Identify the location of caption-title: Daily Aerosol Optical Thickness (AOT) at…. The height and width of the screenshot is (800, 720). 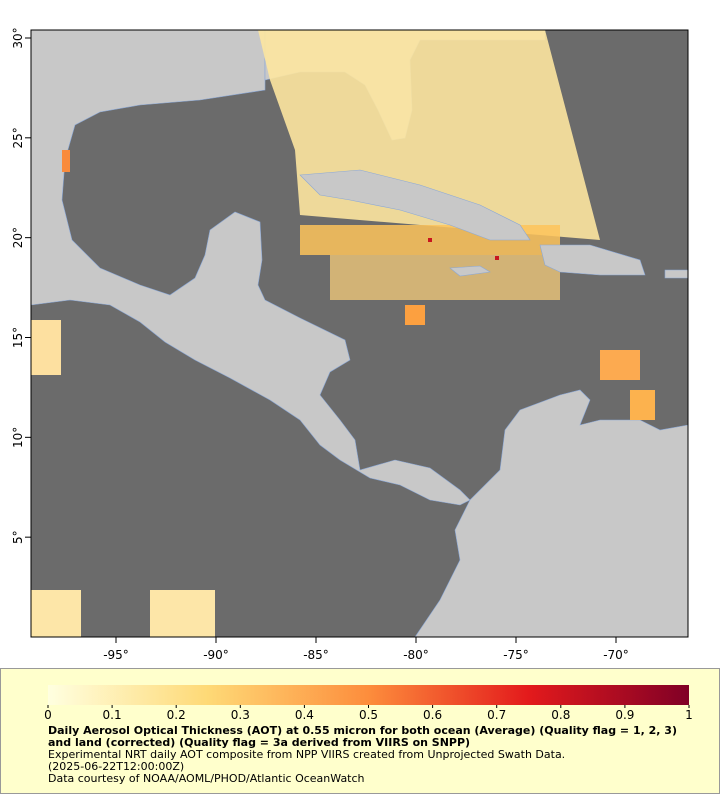
(362, 736).